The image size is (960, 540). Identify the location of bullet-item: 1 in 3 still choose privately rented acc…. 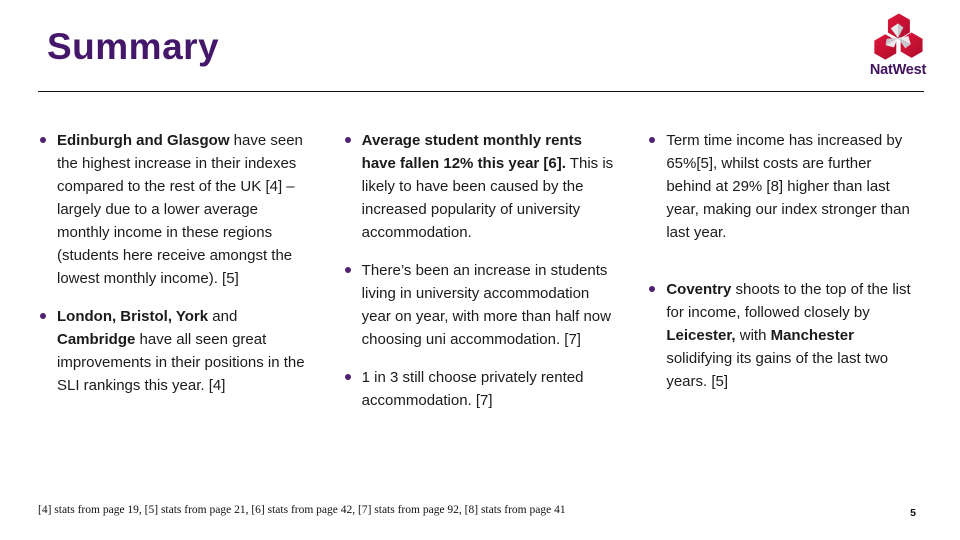
(480, 389).